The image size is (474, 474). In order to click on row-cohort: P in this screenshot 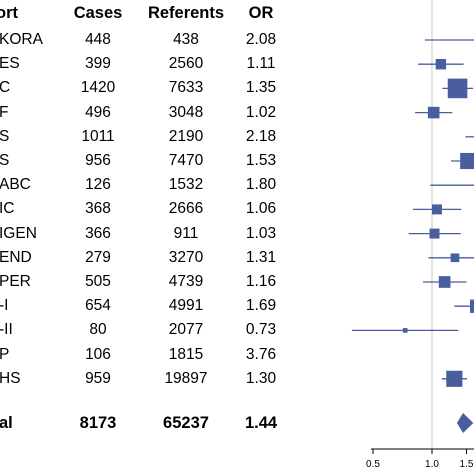, I will do `click(5, 354)`.